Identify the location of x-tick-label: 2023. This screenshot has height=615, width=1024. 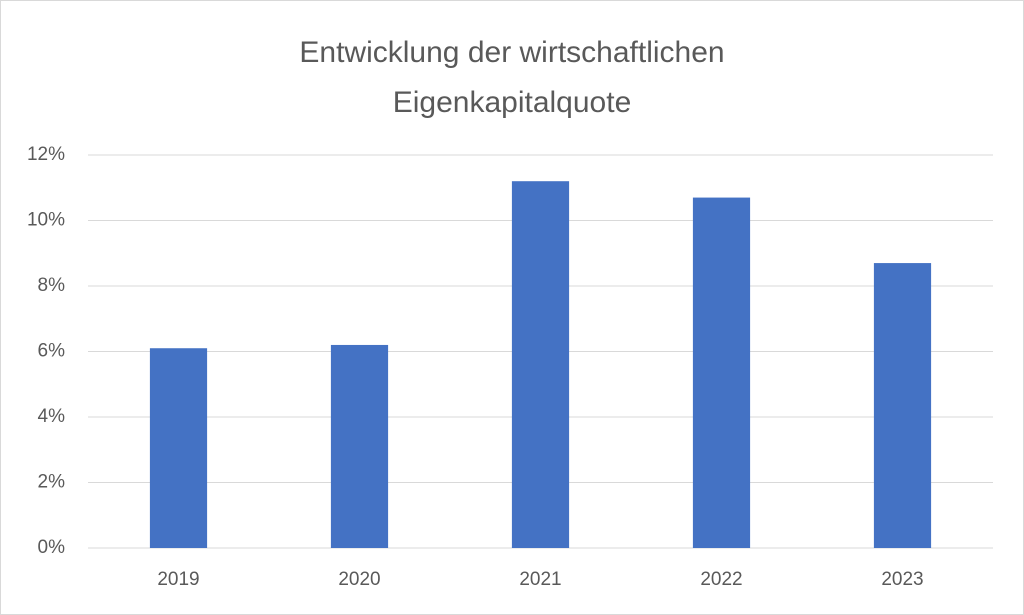
(902, 579).